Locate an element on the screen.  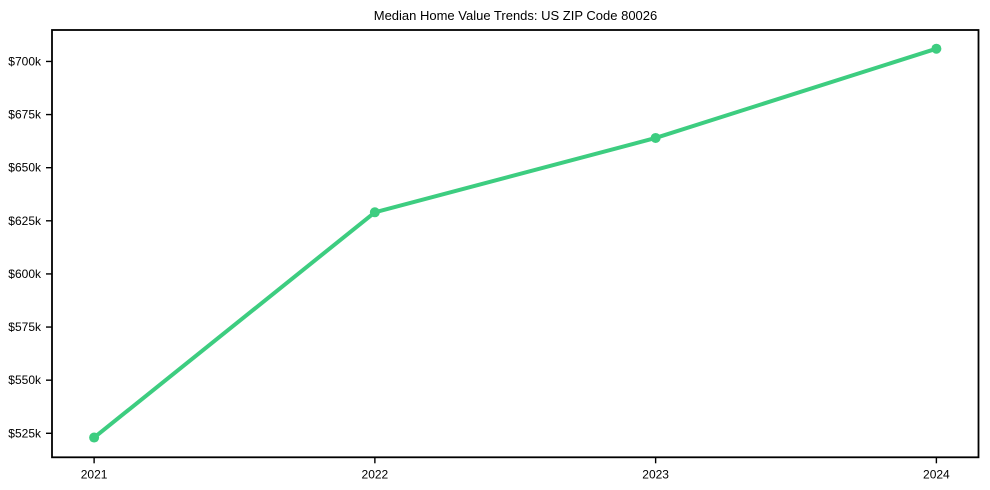
y-tick-label: $650k is located at coordinates (25, 168).